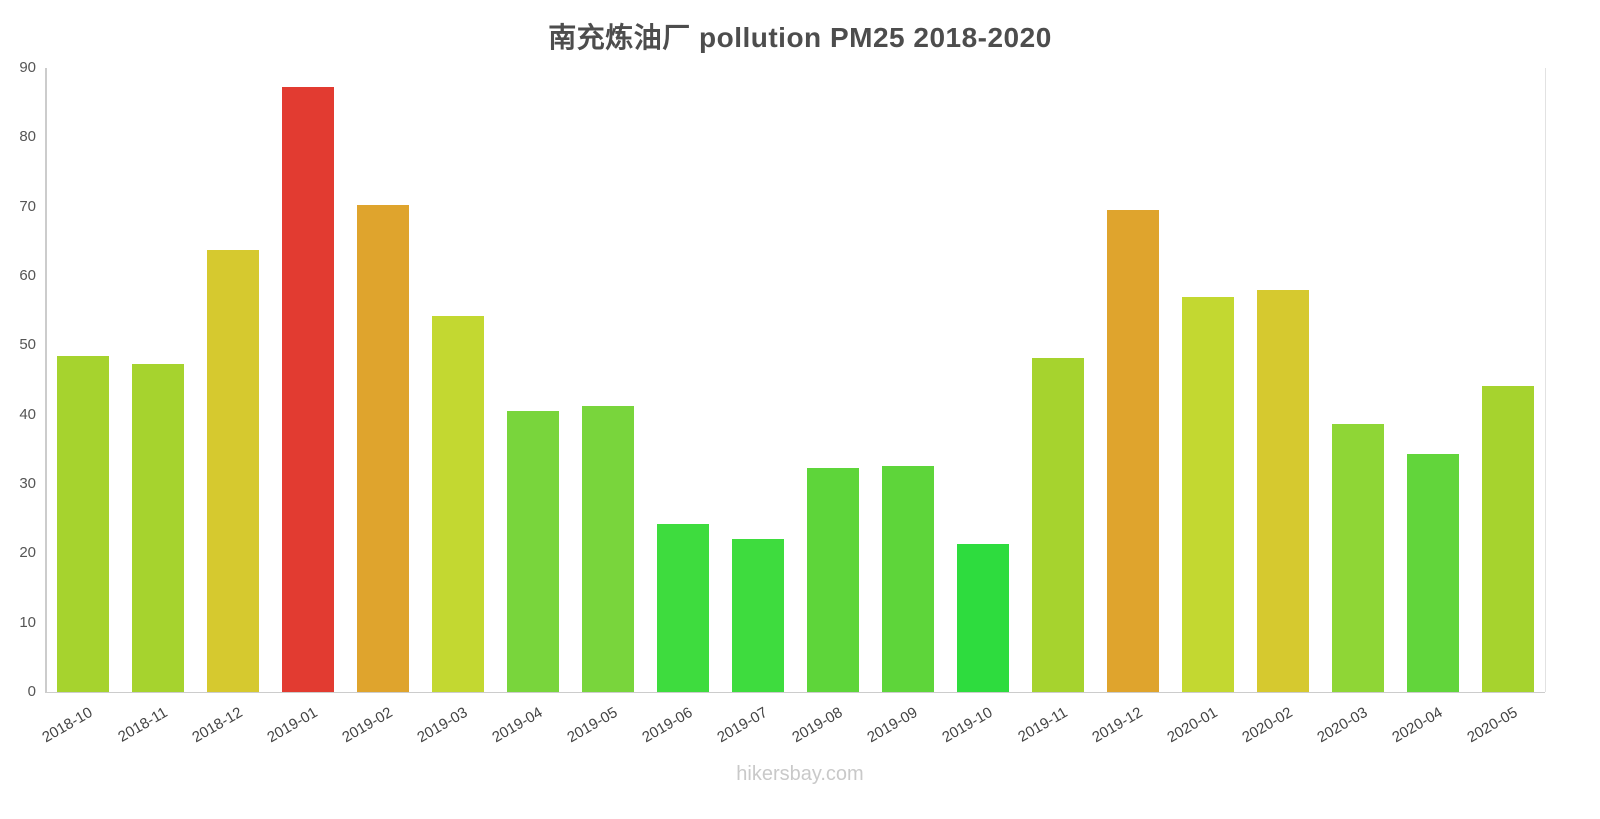 This screenshot has width=1600, height=819. I want to click on x-axis-line, so click(795, 692).